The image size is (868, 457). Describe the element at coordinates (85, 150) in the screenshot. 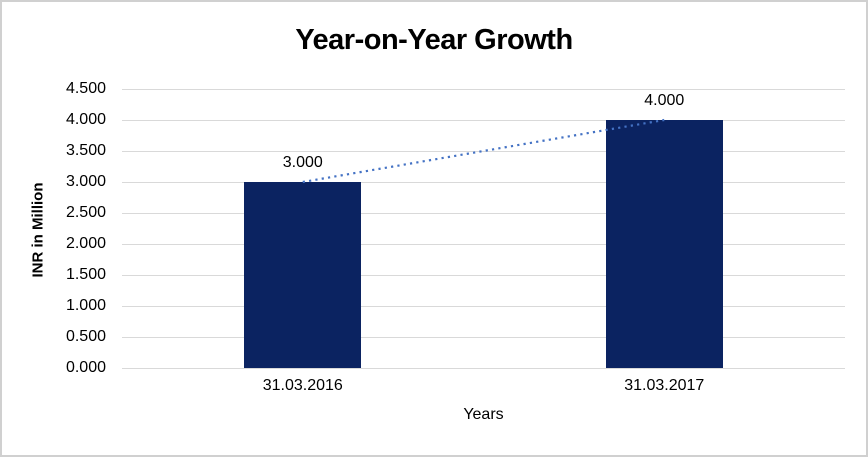

I see `y-tick-label: 3.500` at that location.